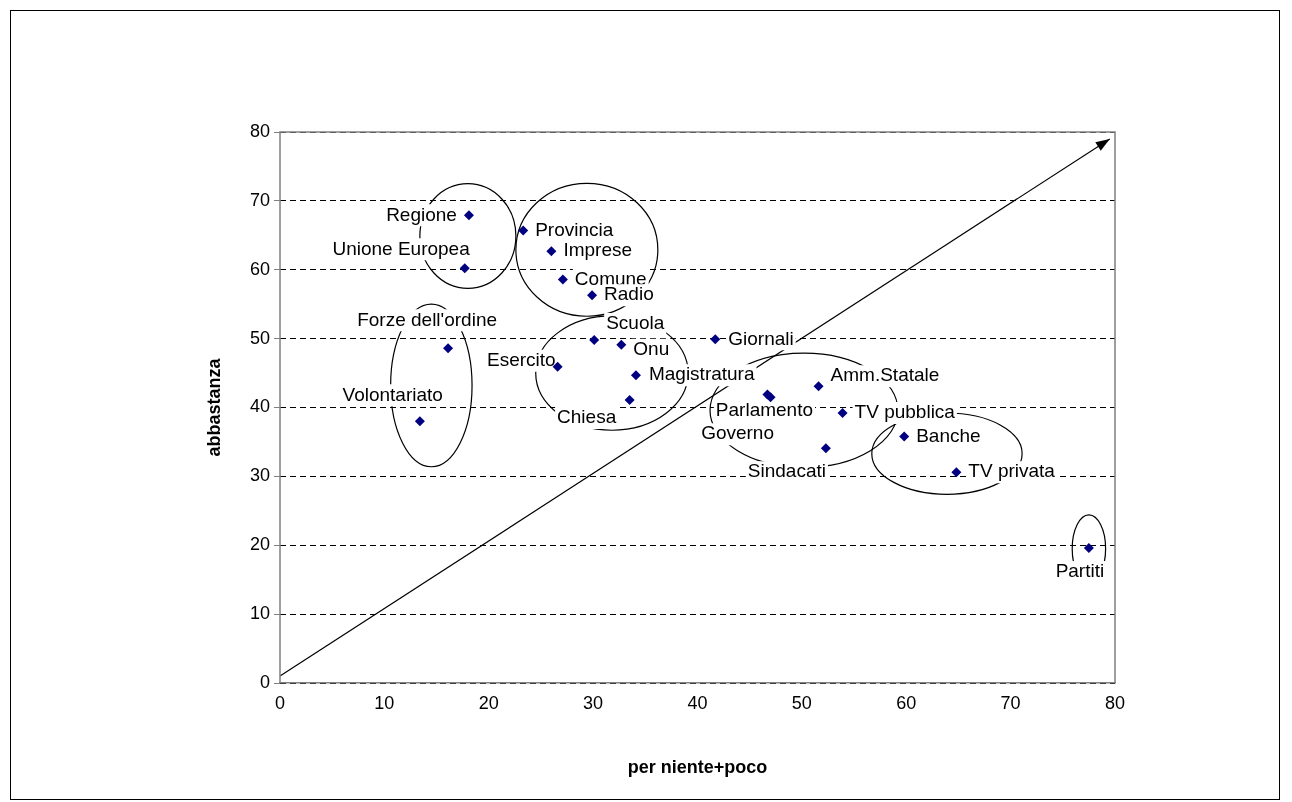  Describe the element at coordinates (651, 349) in the screenshot. I see `annotation: Onu` at that location.